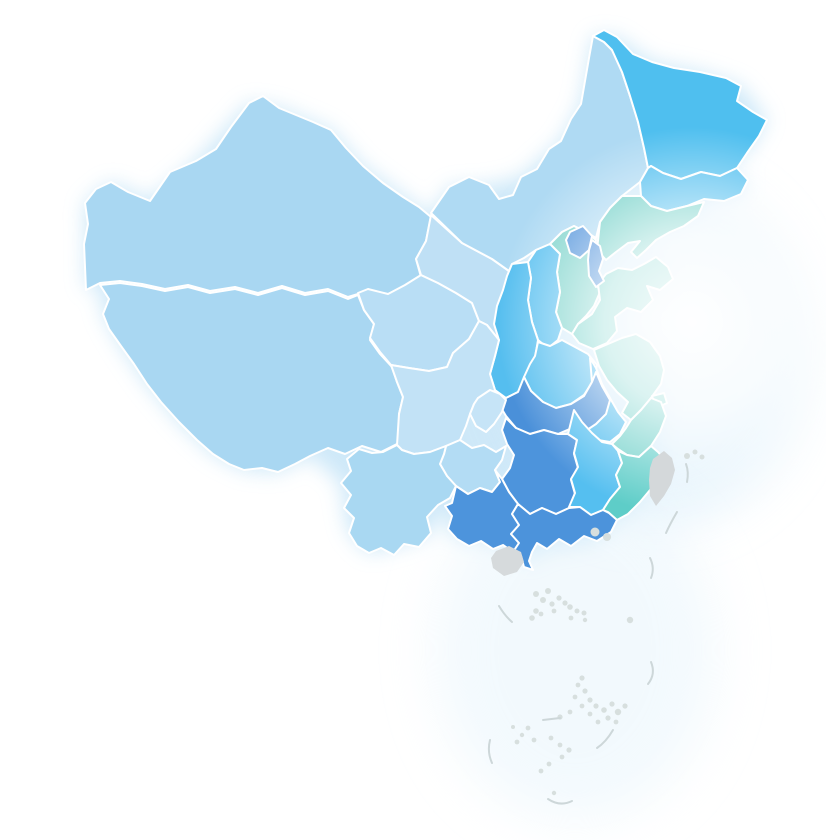 Image resolution: width=826 pixels, height=840 pixels. What do you see at coordinates (564, 537) in the screenshot?
I see `region-guangdong` at bounding box center [564, 537].